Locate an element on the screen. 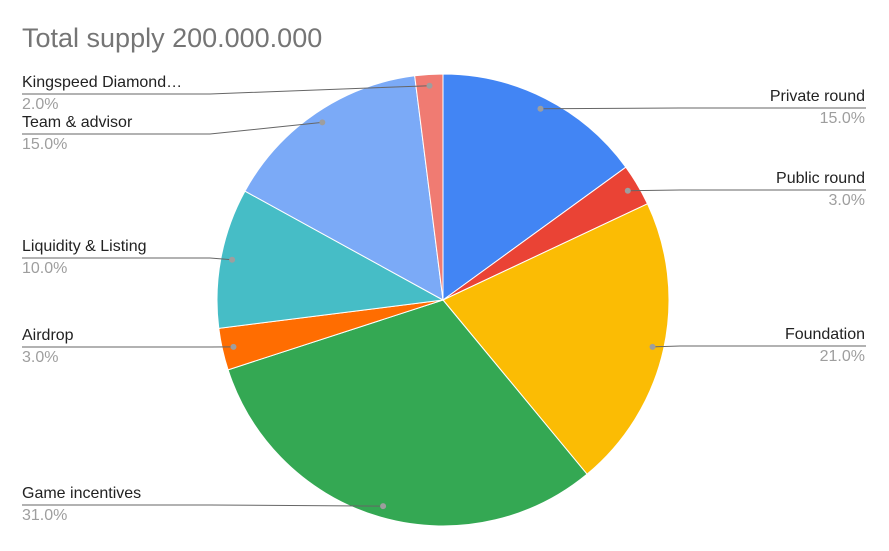 The width and height of the screenshot is (889, 551). slice-label: Team & advisor is located at coordinates (77, 122).